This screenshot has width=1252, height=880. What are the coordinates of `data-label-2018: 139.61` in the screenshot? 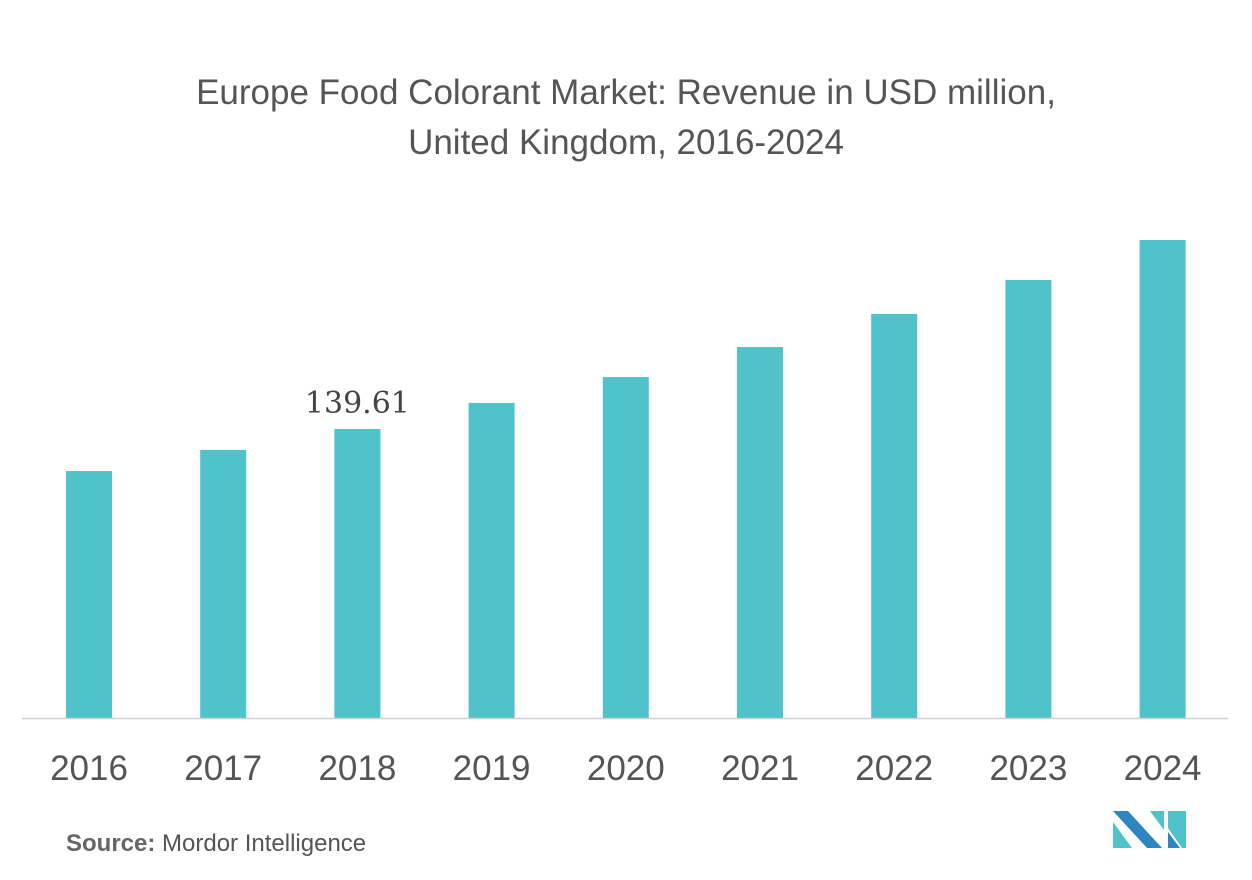 It's located at (357, 403).